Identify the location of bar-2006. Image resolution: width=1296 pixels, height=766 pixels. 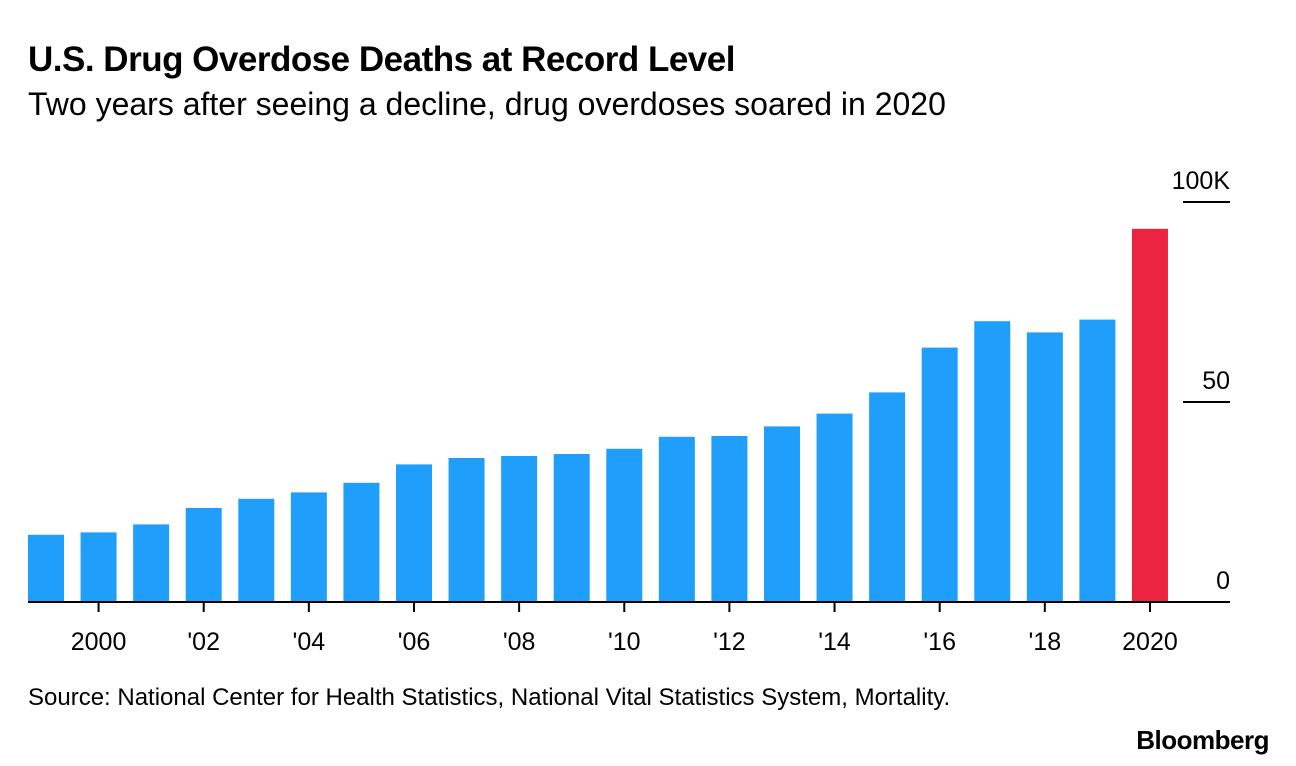
(413, 533).